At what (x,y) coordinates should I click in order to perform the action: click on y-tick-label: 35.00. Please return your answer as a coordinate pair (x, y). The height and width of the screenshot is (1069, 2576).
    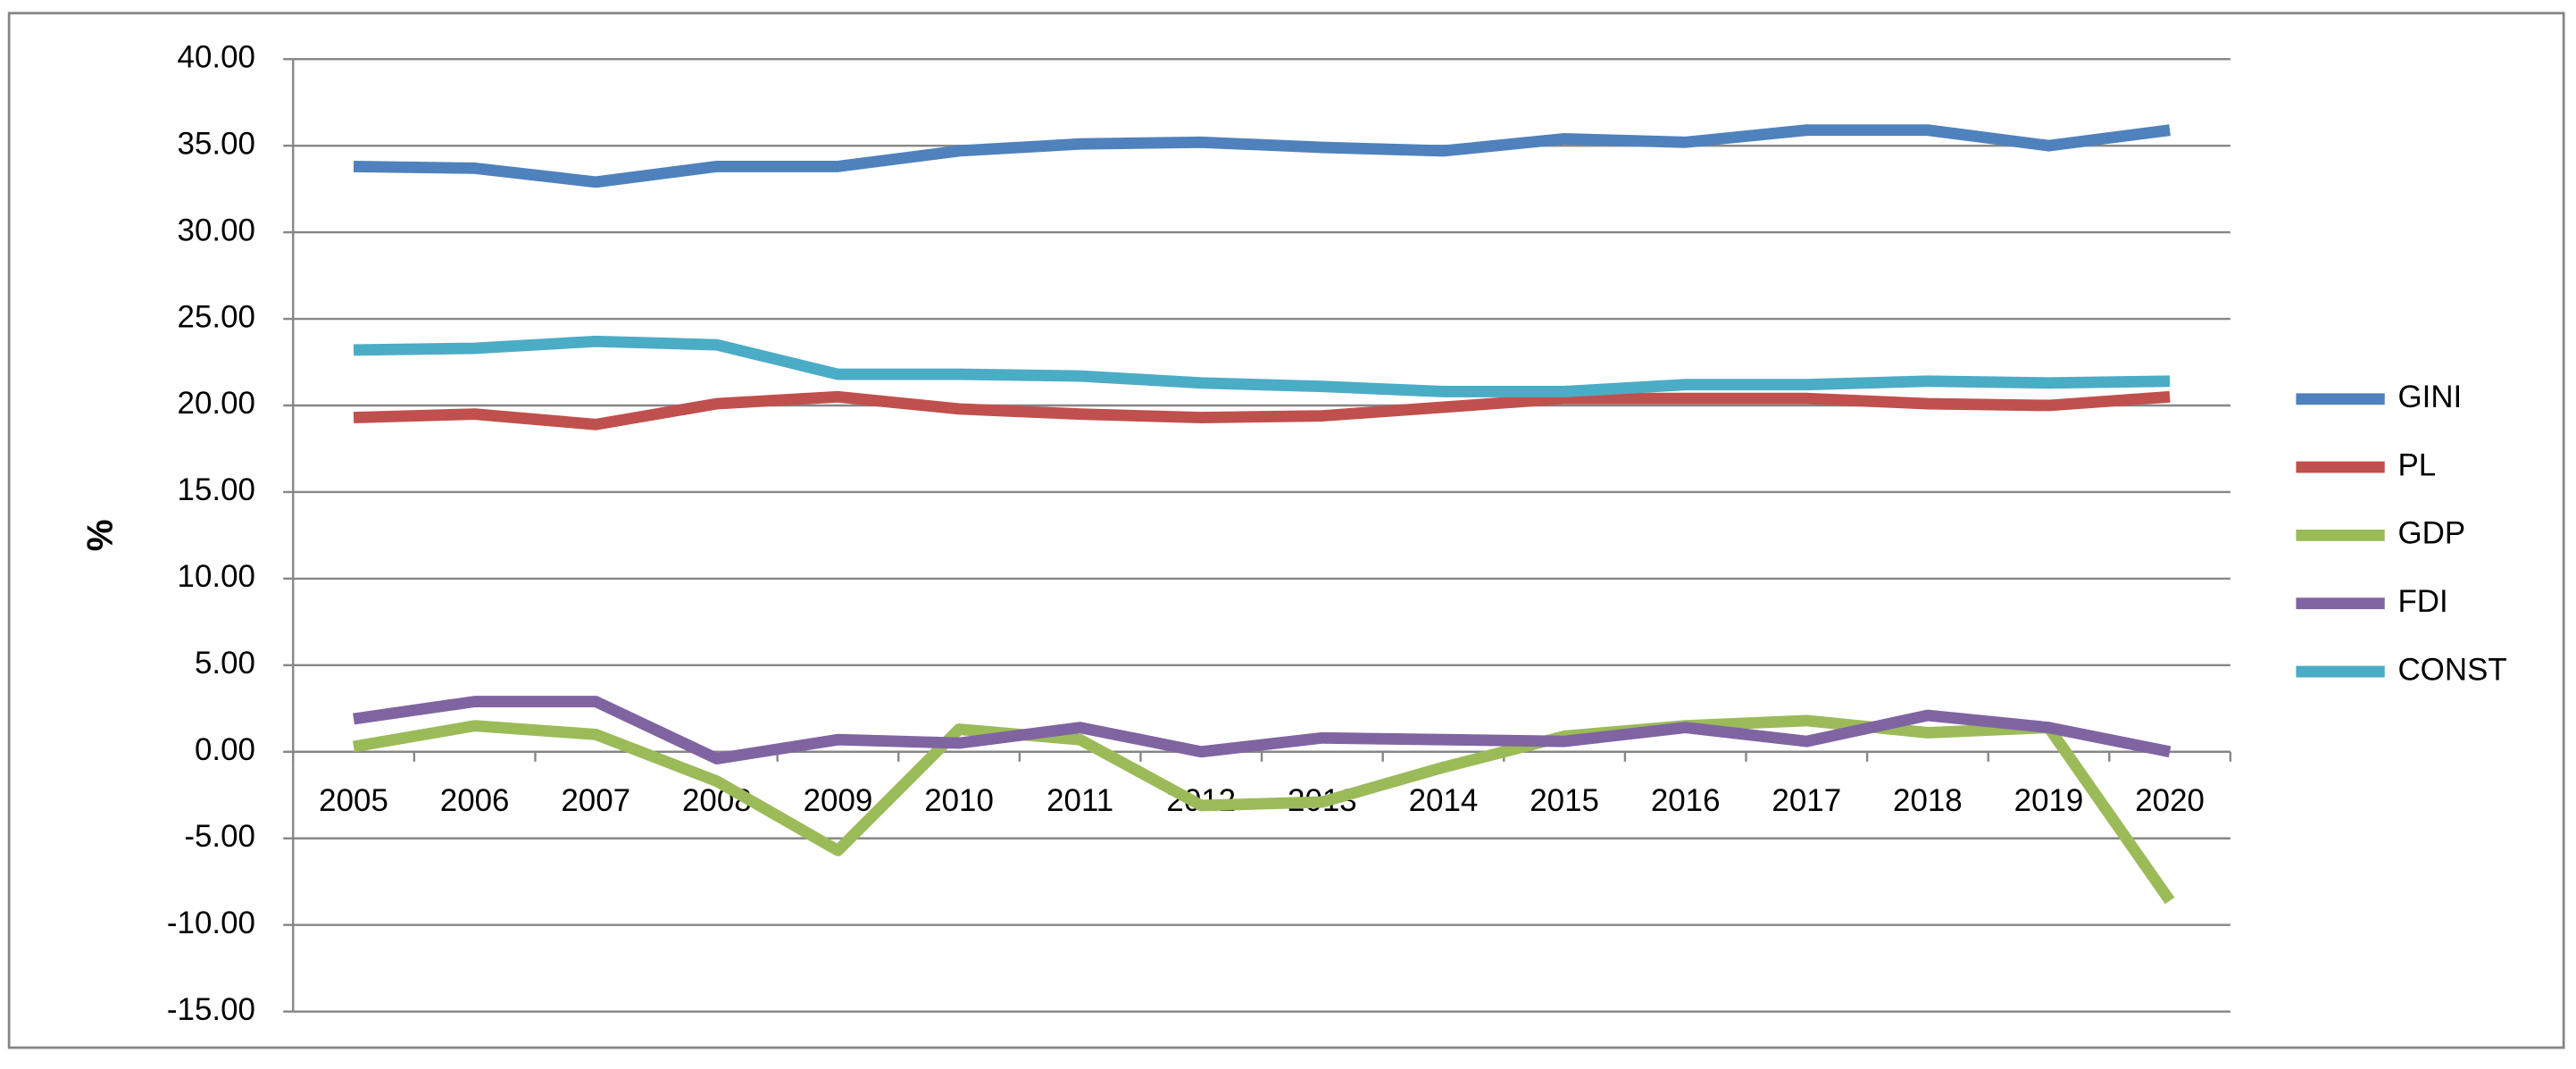
    Looking at the image, I should click on (216, 143).